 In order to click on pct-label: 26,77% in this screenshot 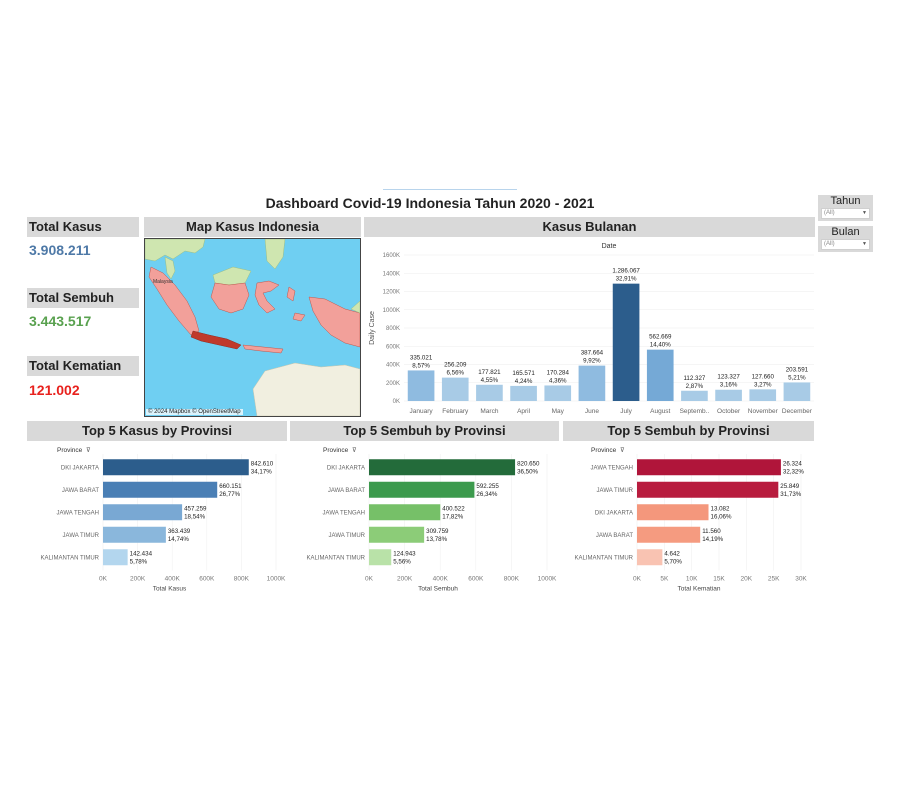, I will do `click(229, 494)`.